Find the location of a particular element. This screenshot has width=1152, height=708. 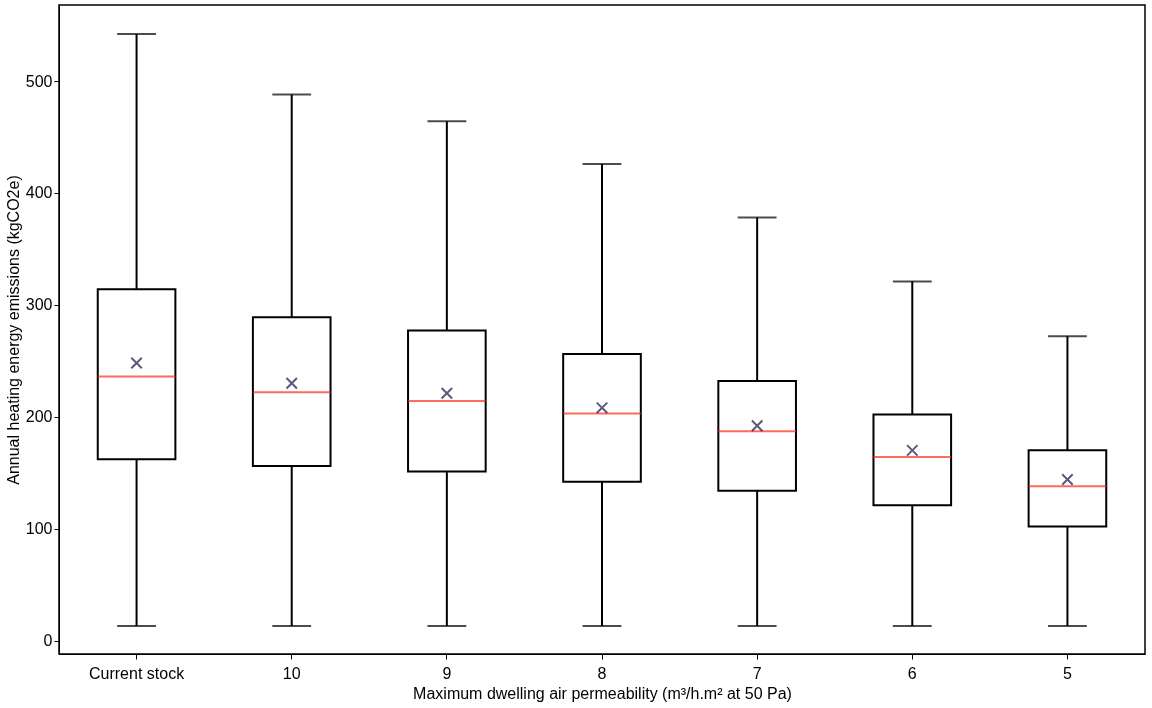

x-tick-label: 7 is located at coordinates (757, 673).